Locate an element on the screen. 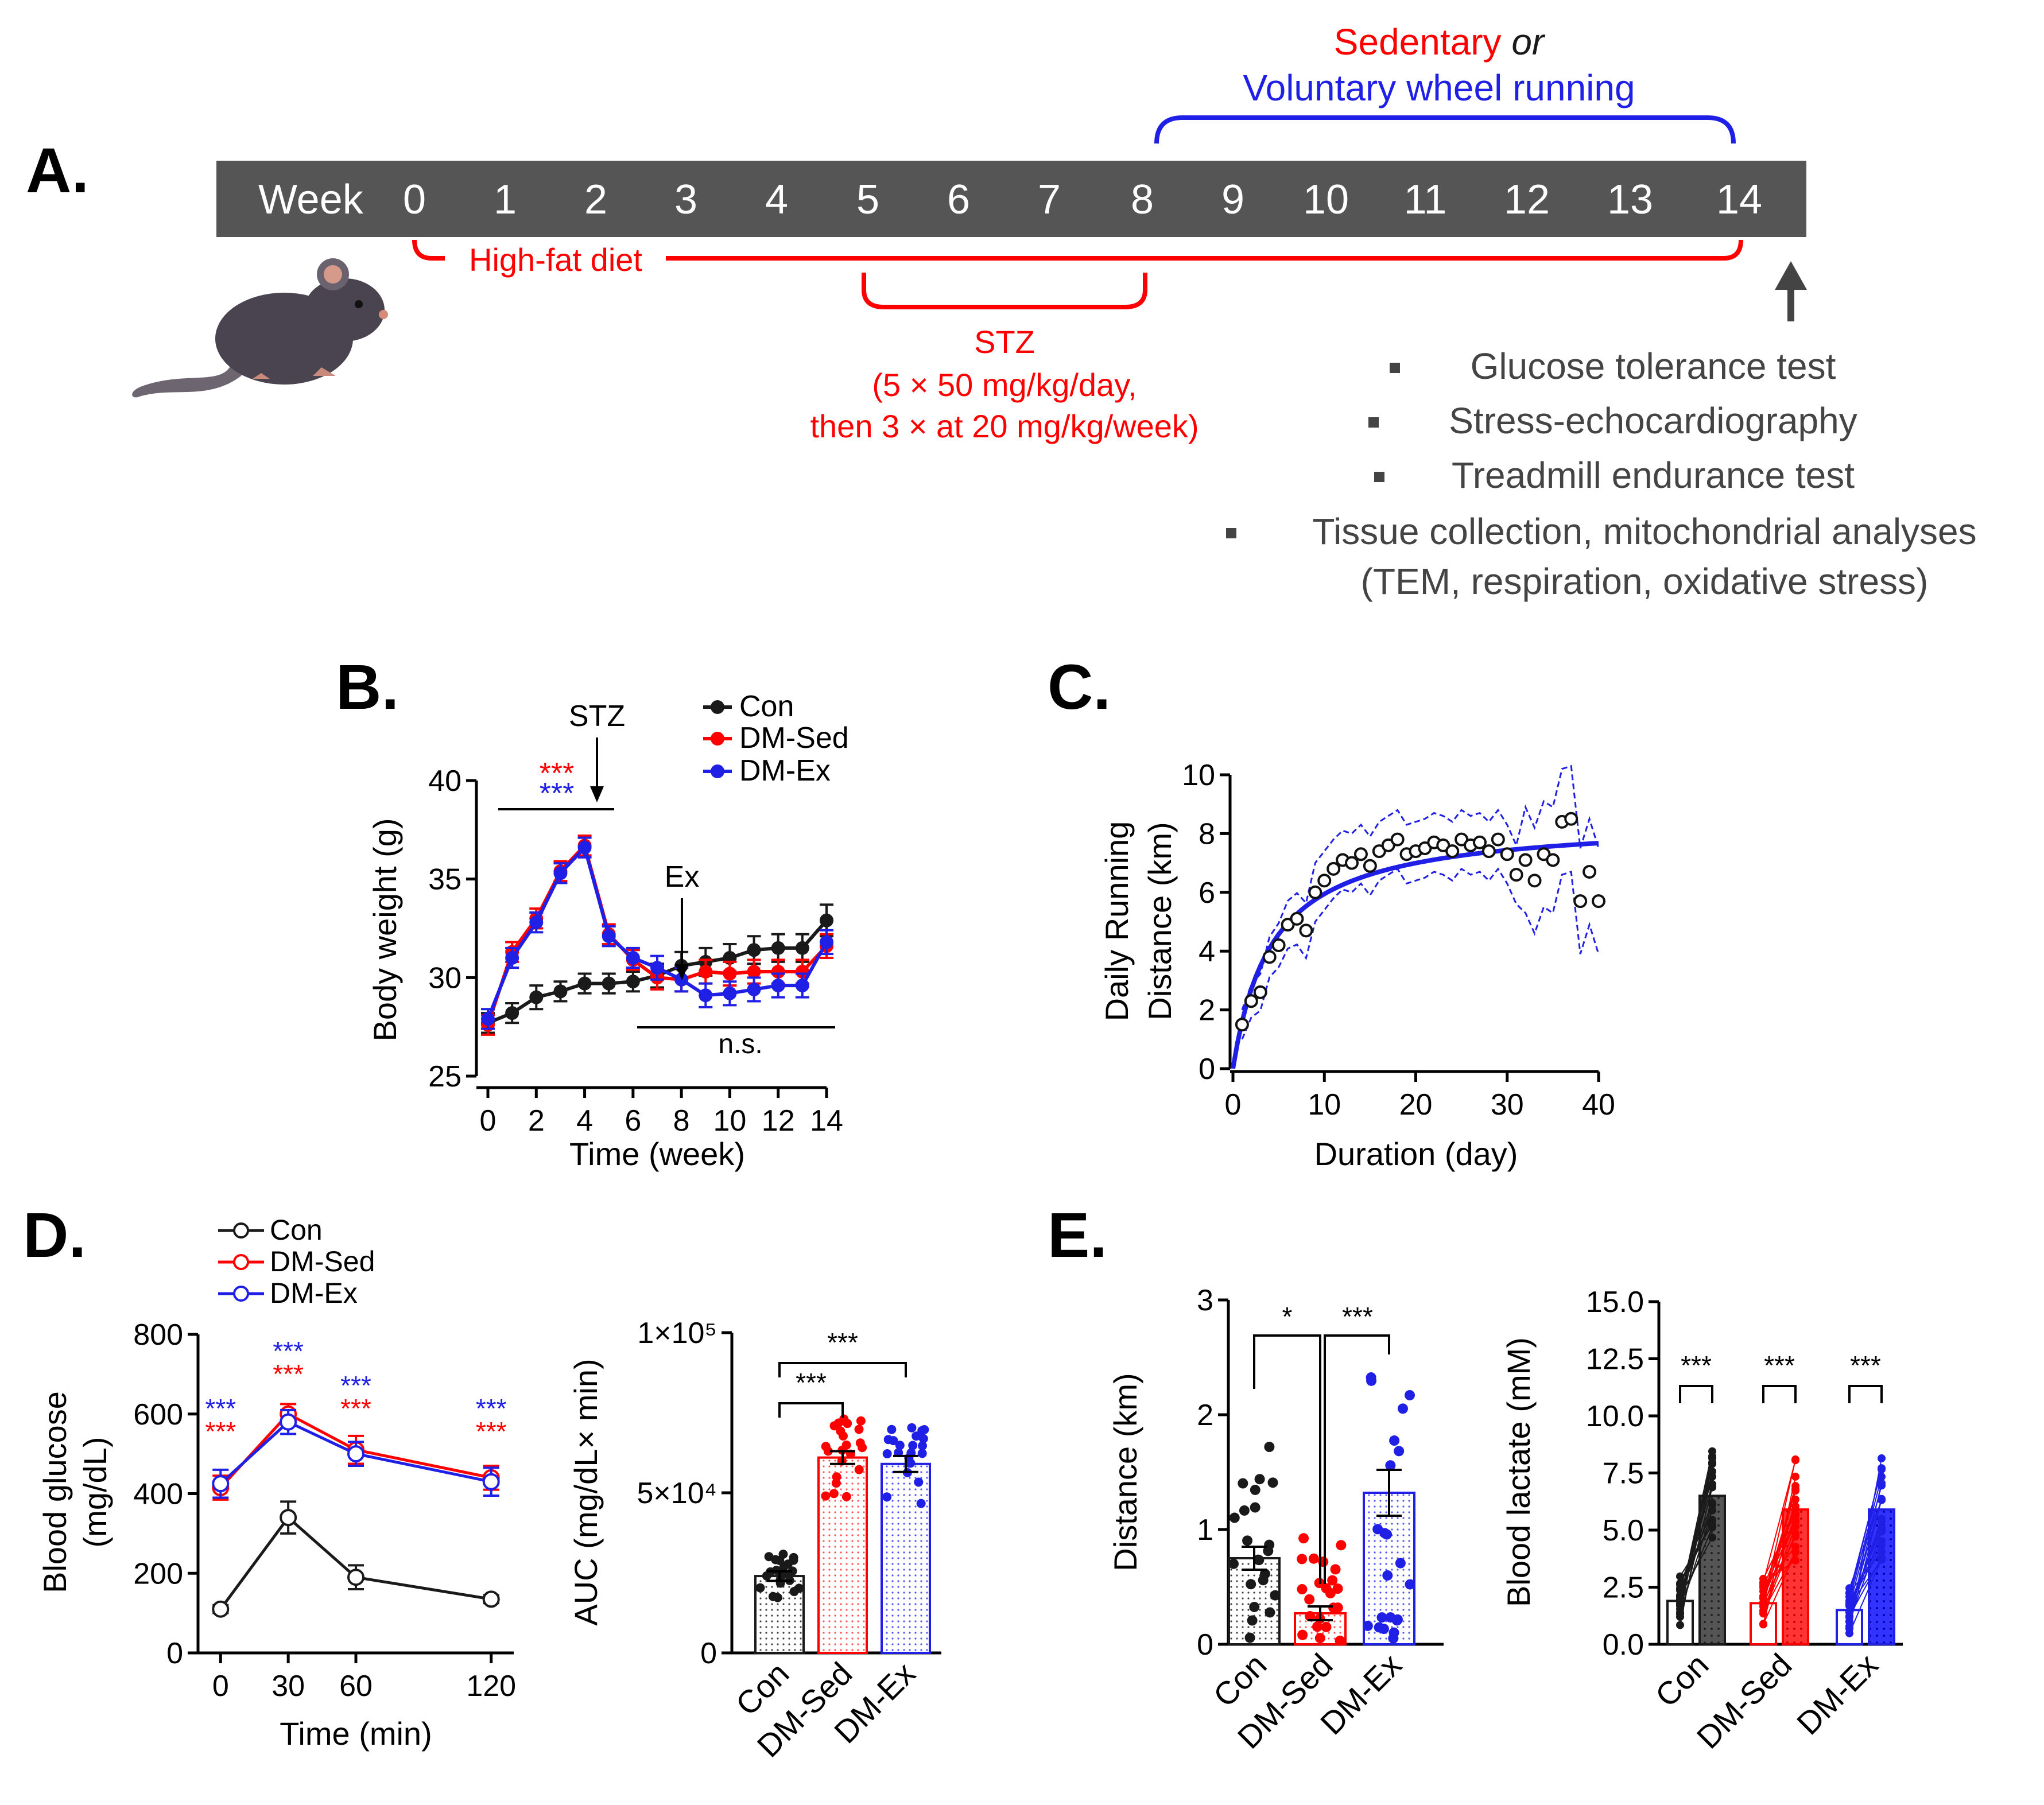 Image resolution: width=2044 pixels, height=1805 pixels. y-axis-title: Distance (km) is located at coordinates (1125, 1472).